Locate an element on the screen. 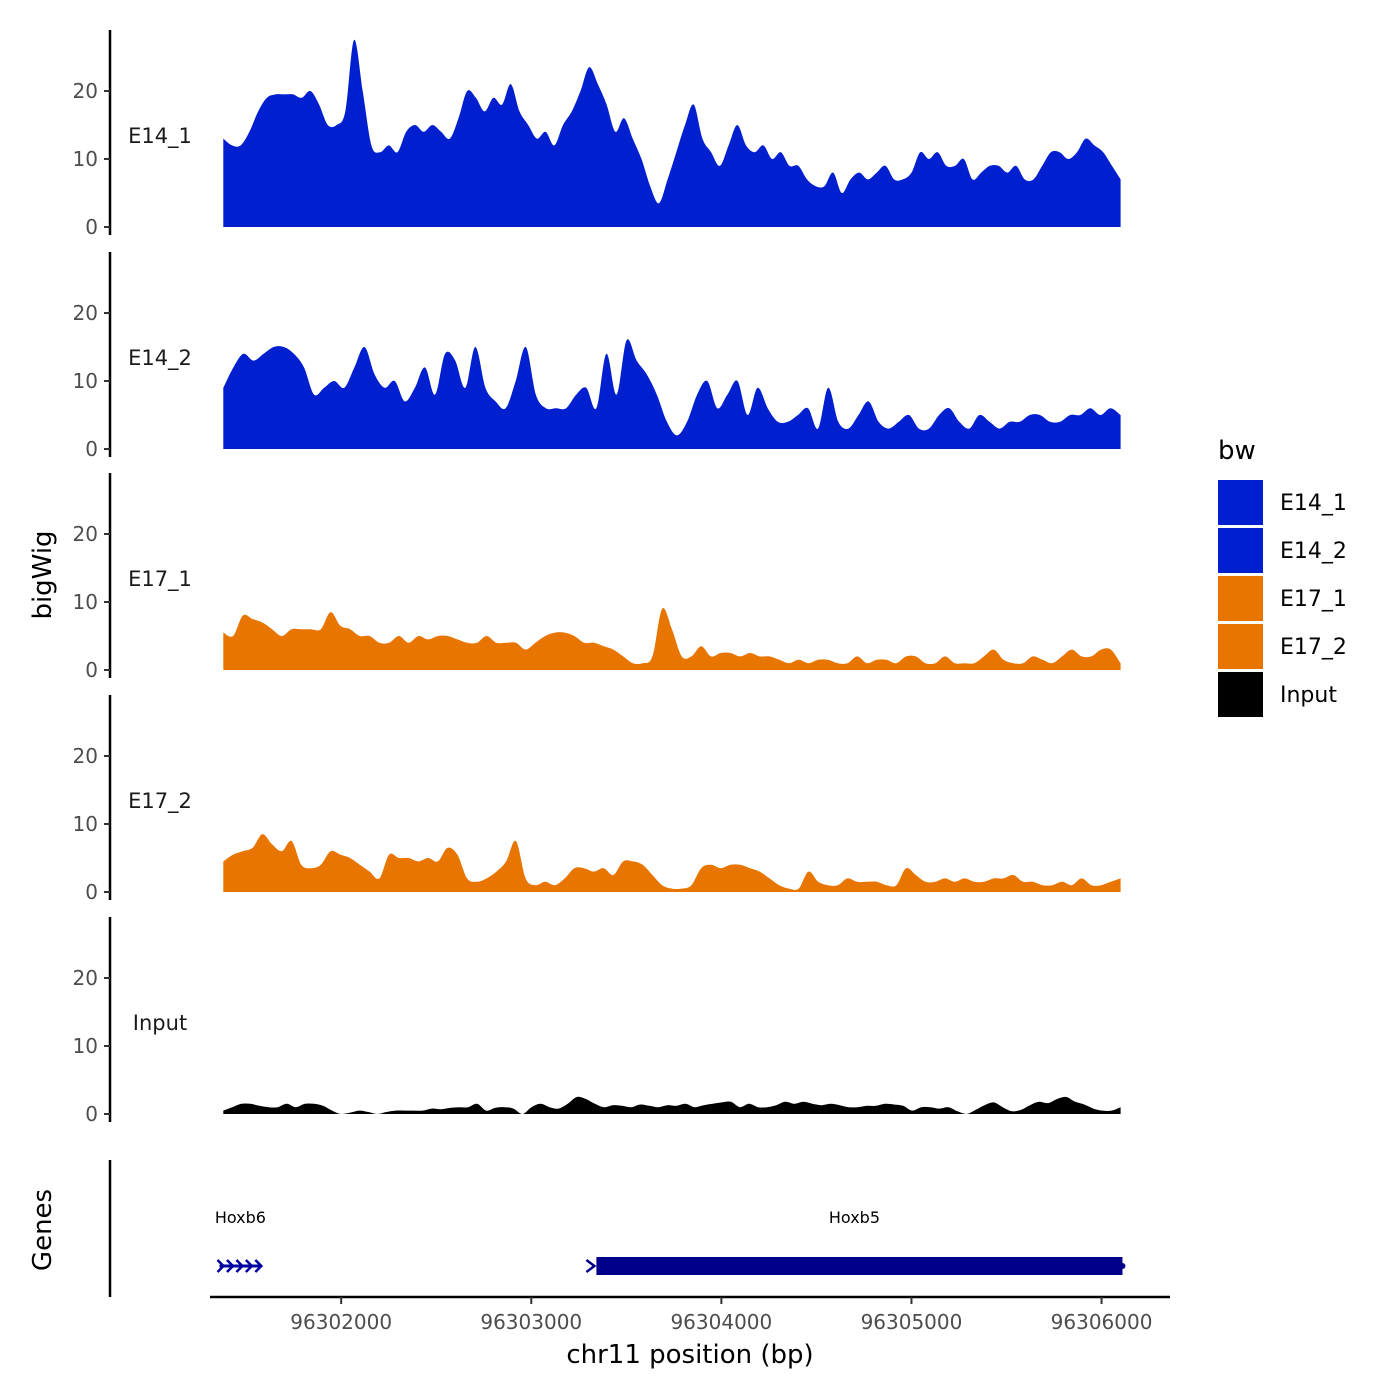  y-axis-title: bigWig is located at coordinates (43, 574).